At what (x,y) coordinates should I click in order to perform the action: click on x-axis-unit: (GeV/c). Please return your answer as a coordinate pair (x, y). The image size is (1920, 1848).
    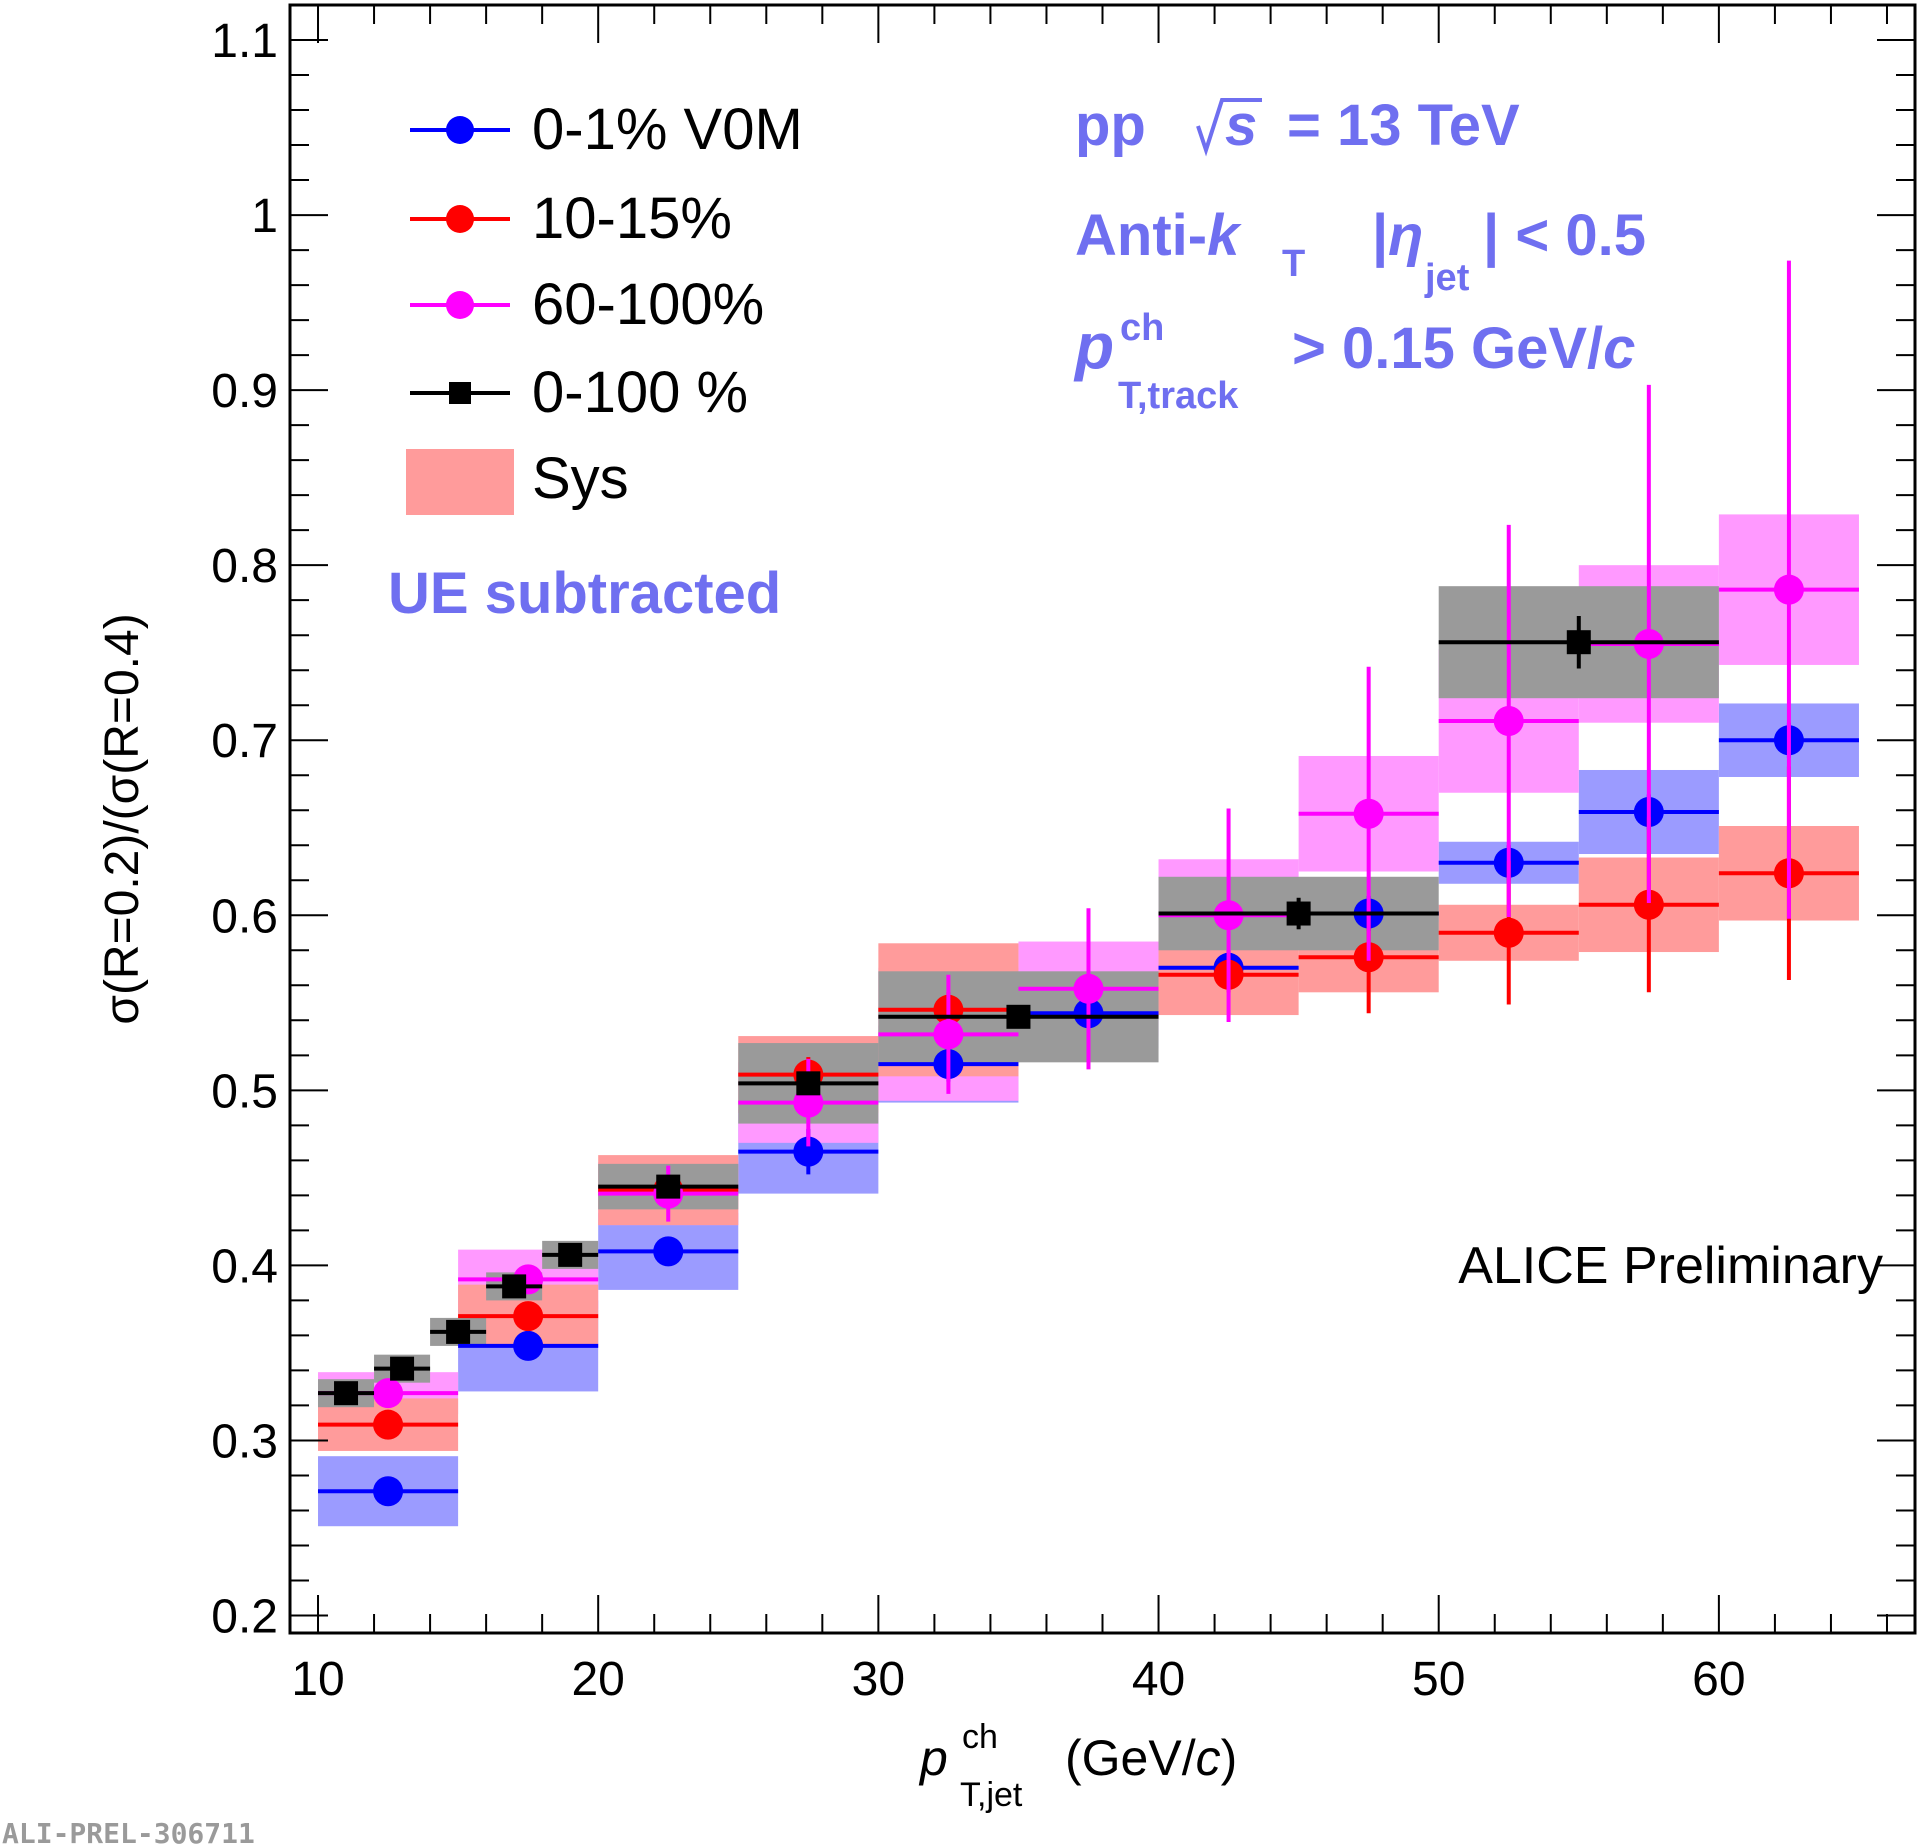
    Looking at the image, I should click on (1151, 1758).